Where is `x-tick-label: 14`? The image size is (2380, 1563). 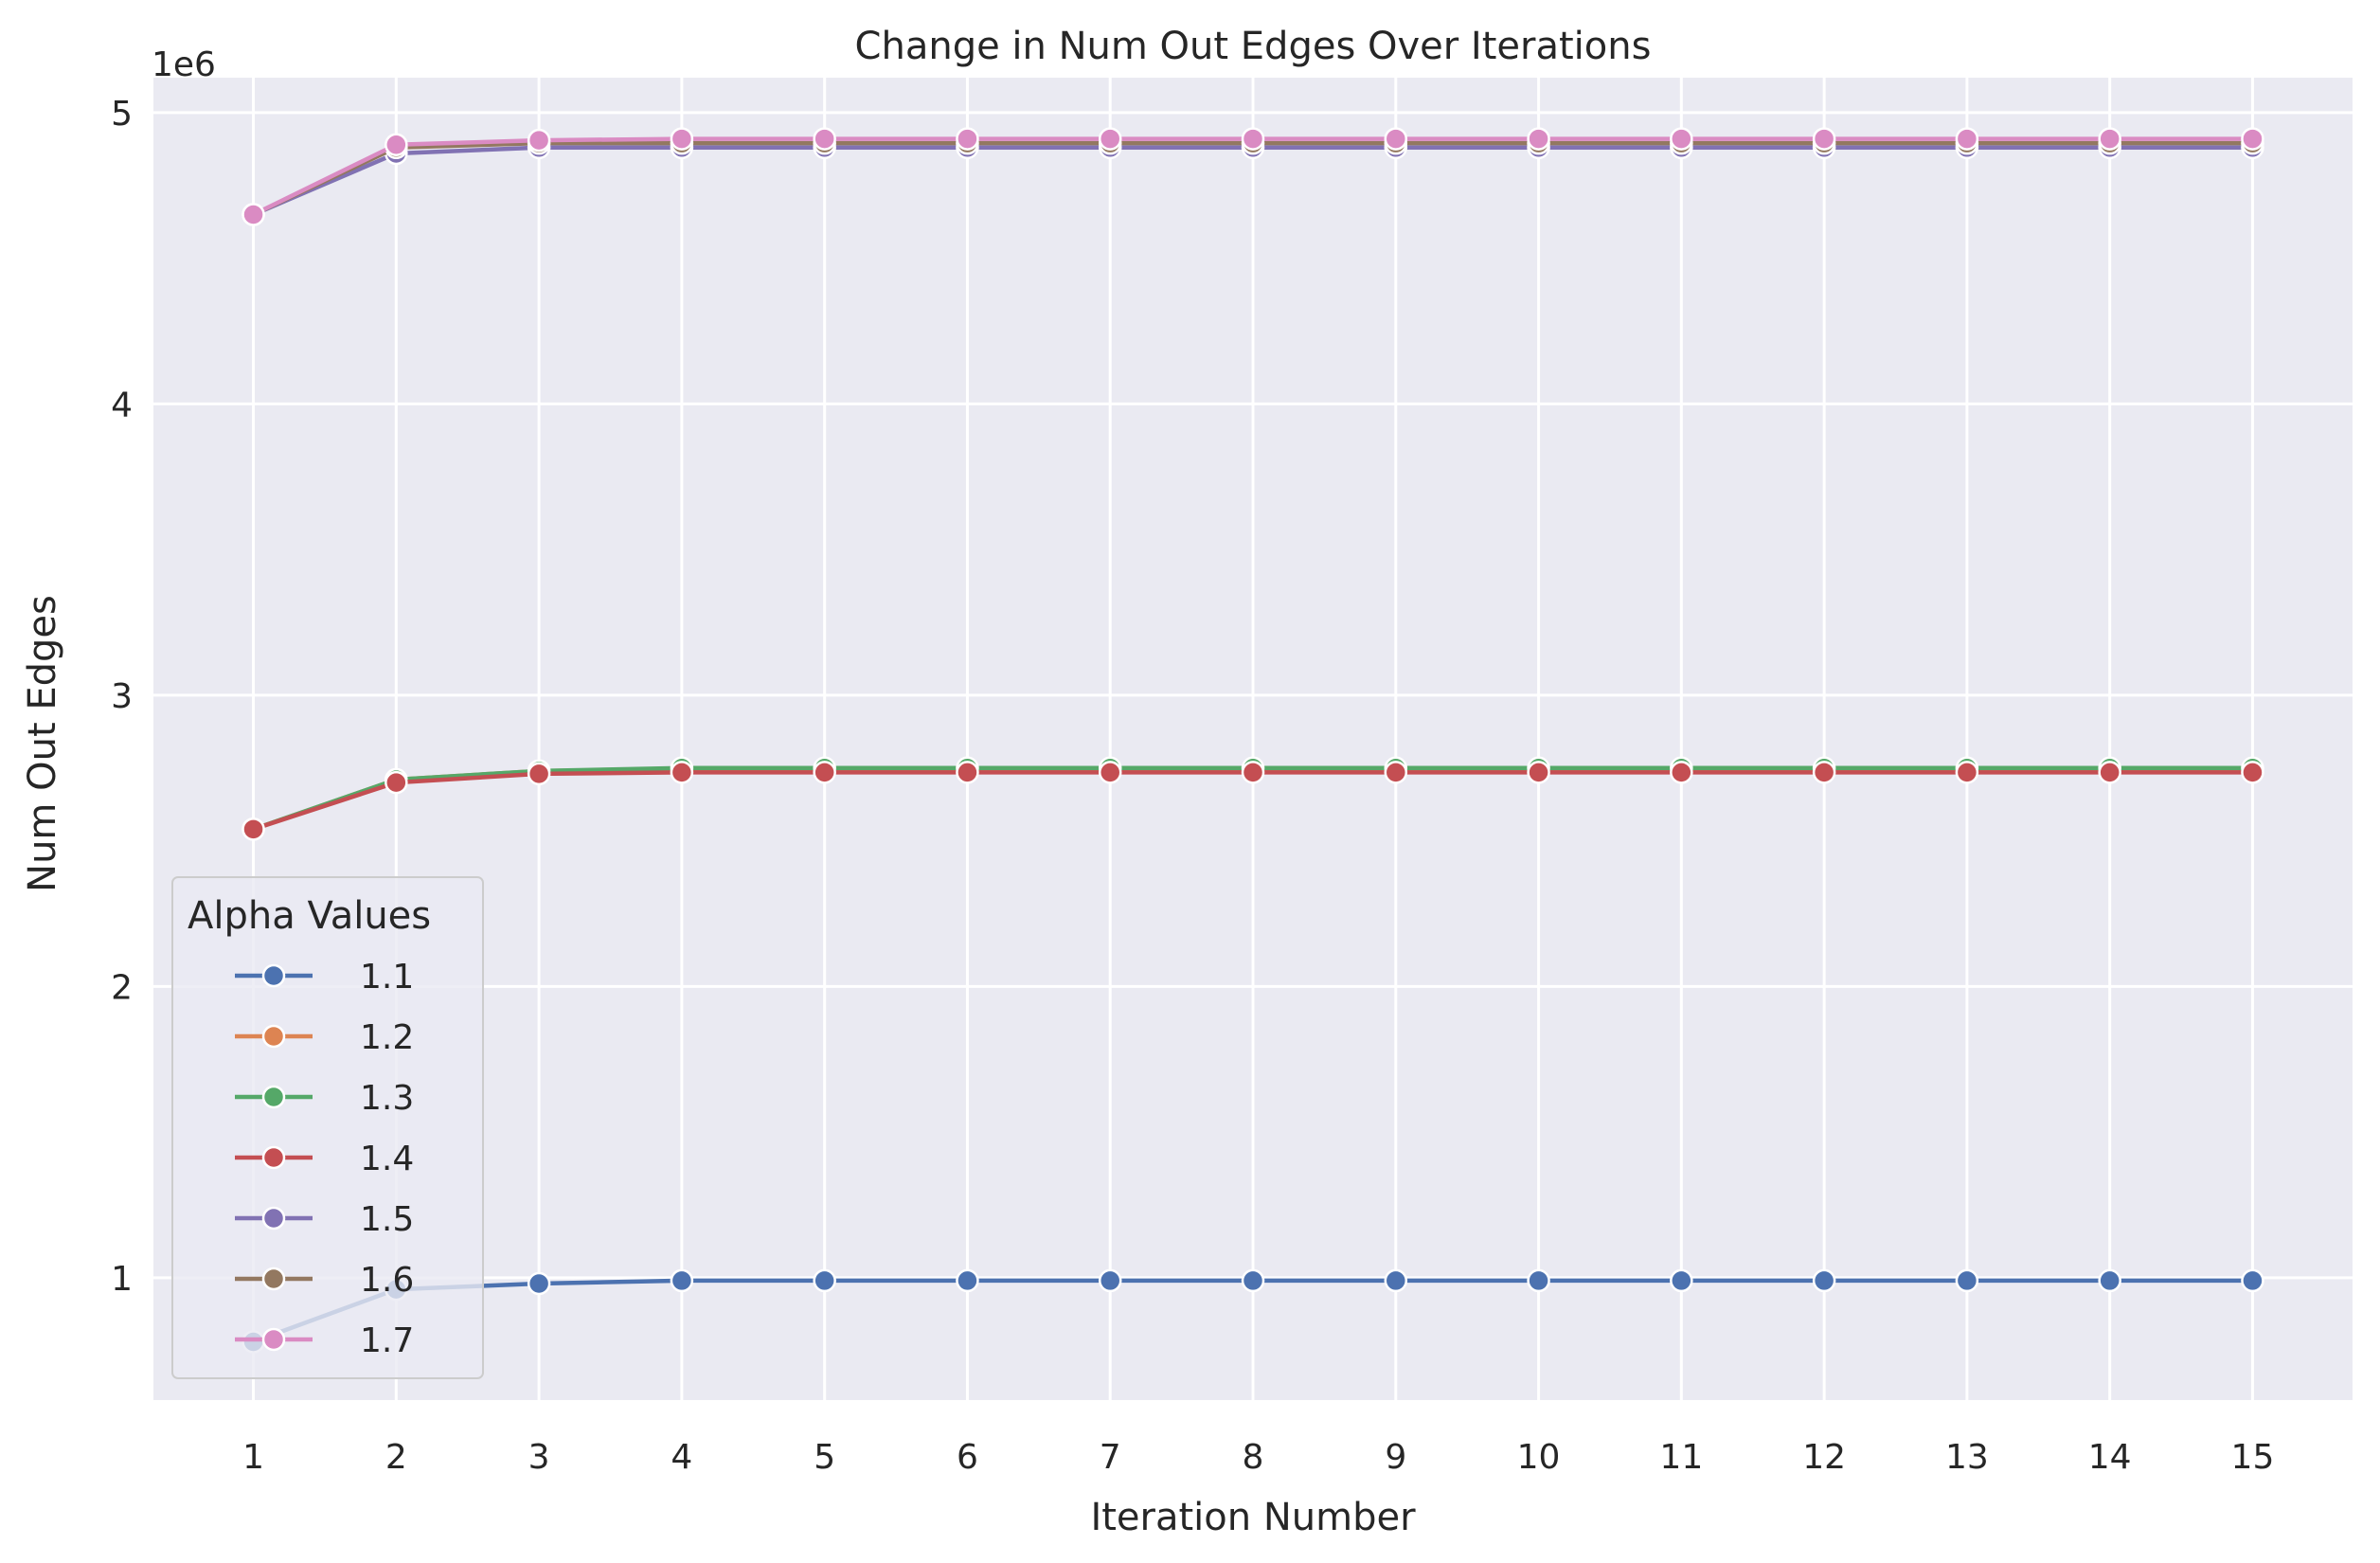 x-tick-label: 14 is located at coordinates (2110, 1457).